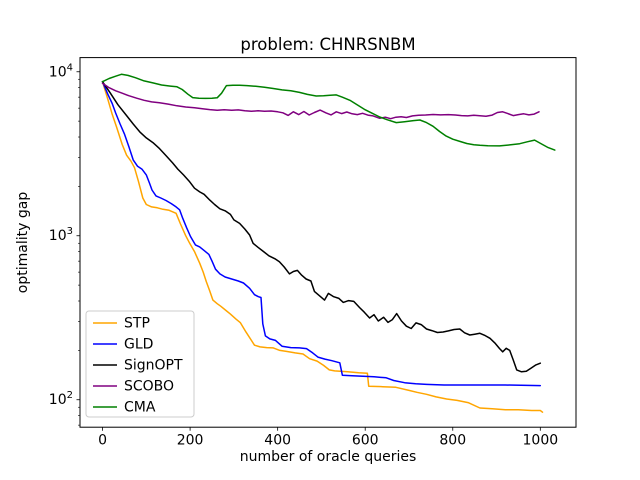 The height and width of the screenshot is (480, 640). What do you see at coordinates (61, 399) in the screenshot?
I see `y-tick-label: 10²` at bounding box center [61, 399].